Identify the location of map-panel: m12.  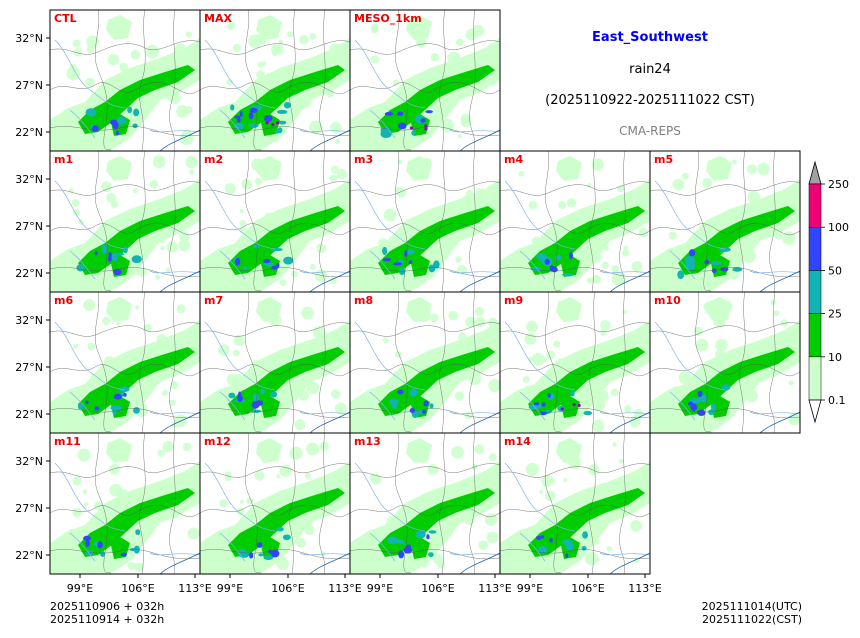
(275, 503).